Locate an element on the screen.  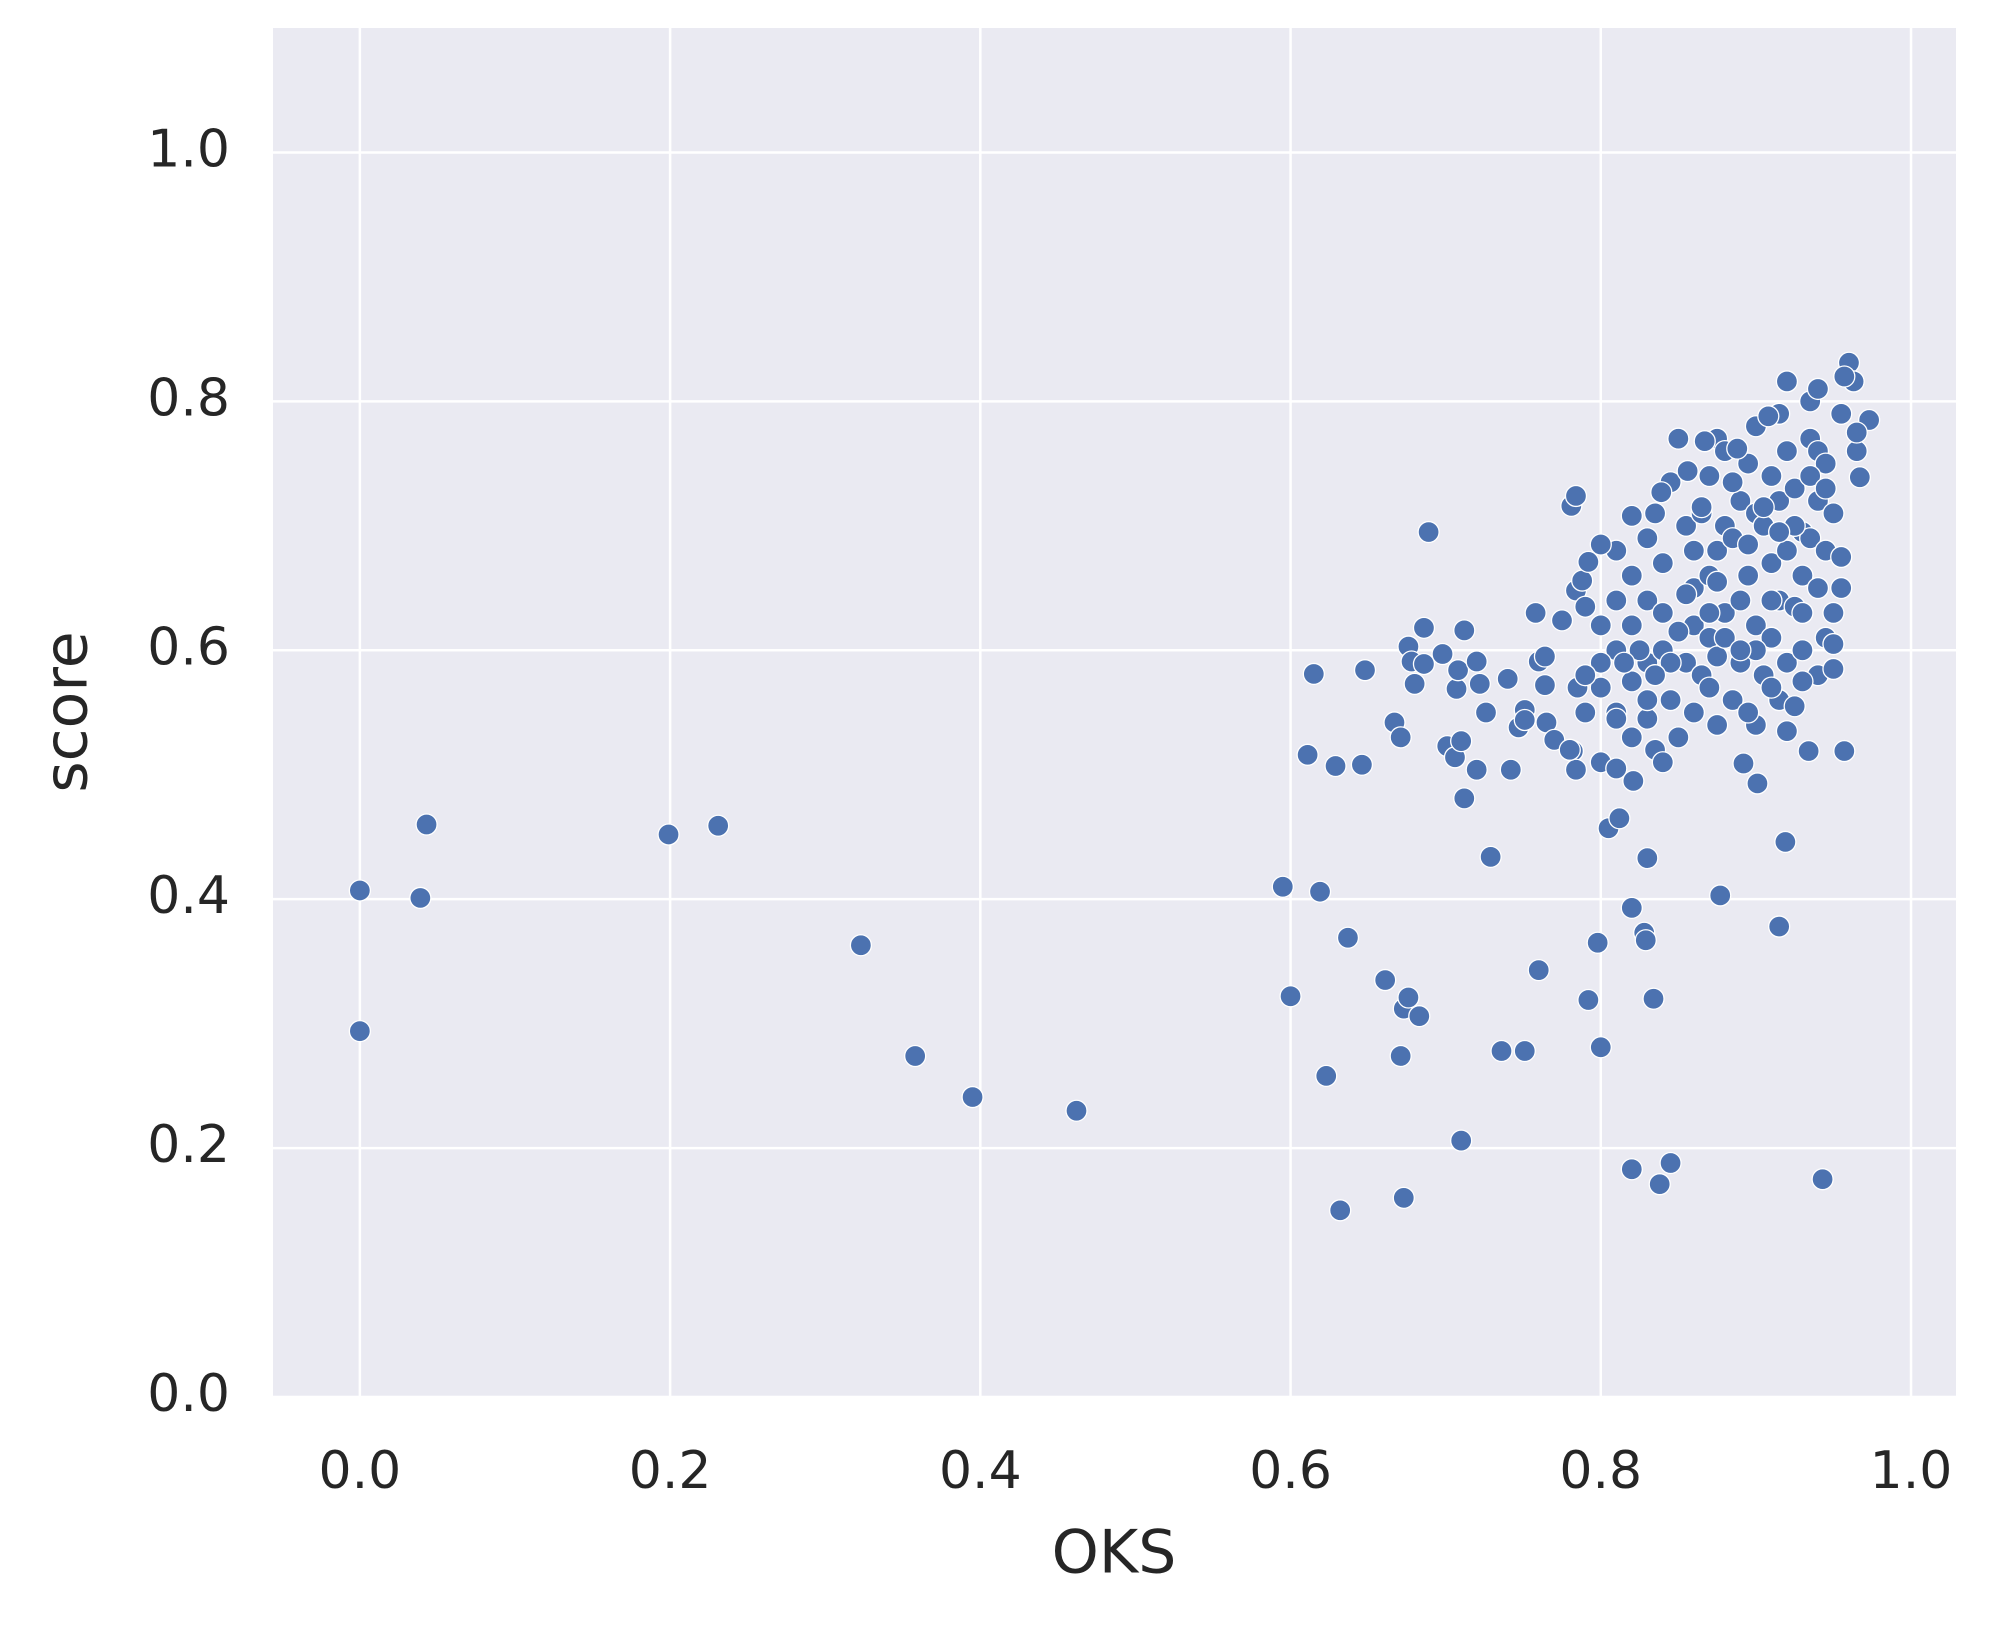
y-axis-label: score is located at coordinates (67, 711).